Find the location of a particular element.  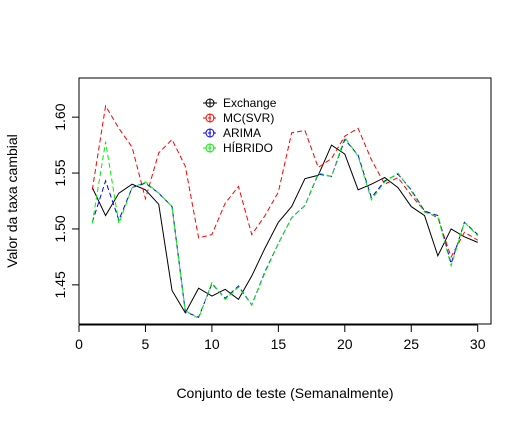

x-axis-label: Conjunto de teste (Semanalmente) is located at coordinates (284, 393).